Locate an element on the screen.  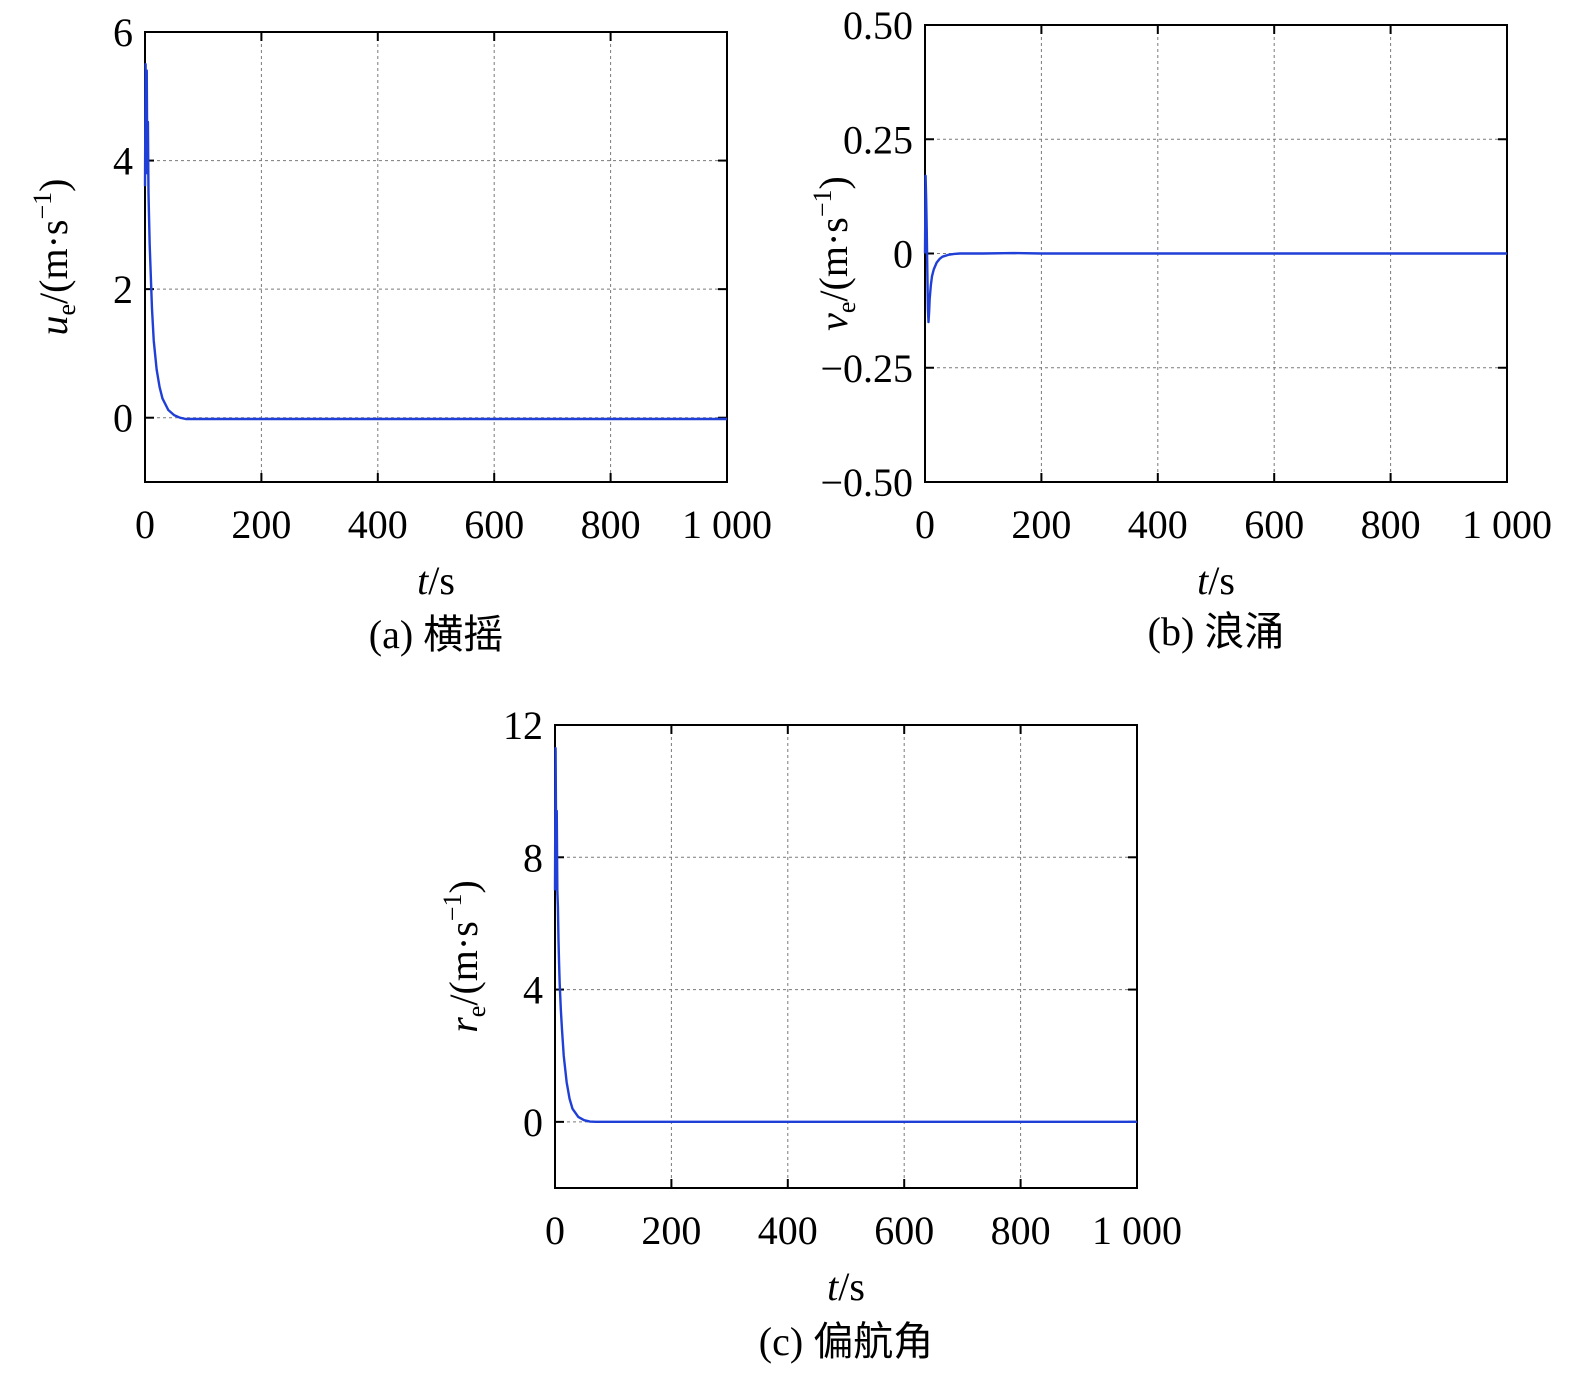
y-tick-label: 8 is located at coordinates (533, 857).